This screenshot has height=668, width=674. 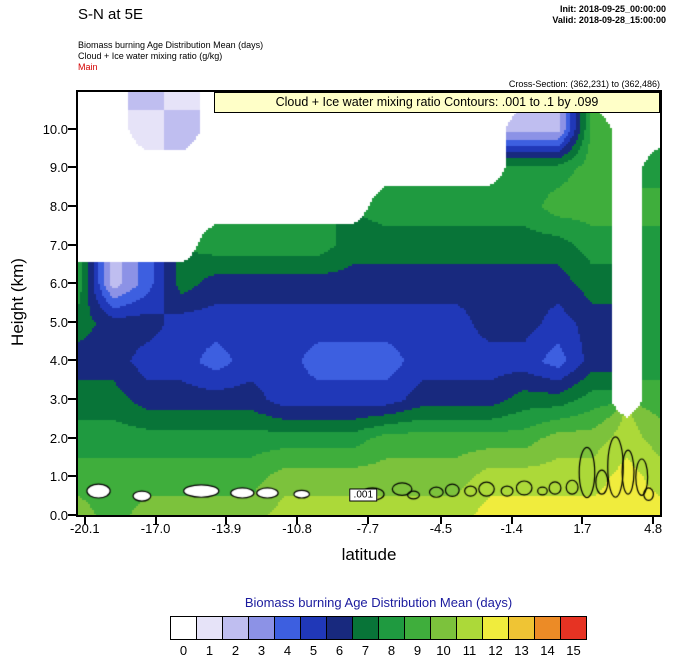 What do you see at coordinates (521, 650) in the screenshot?
I see `colorbar-label: 13` at bounding box center [521, 650].